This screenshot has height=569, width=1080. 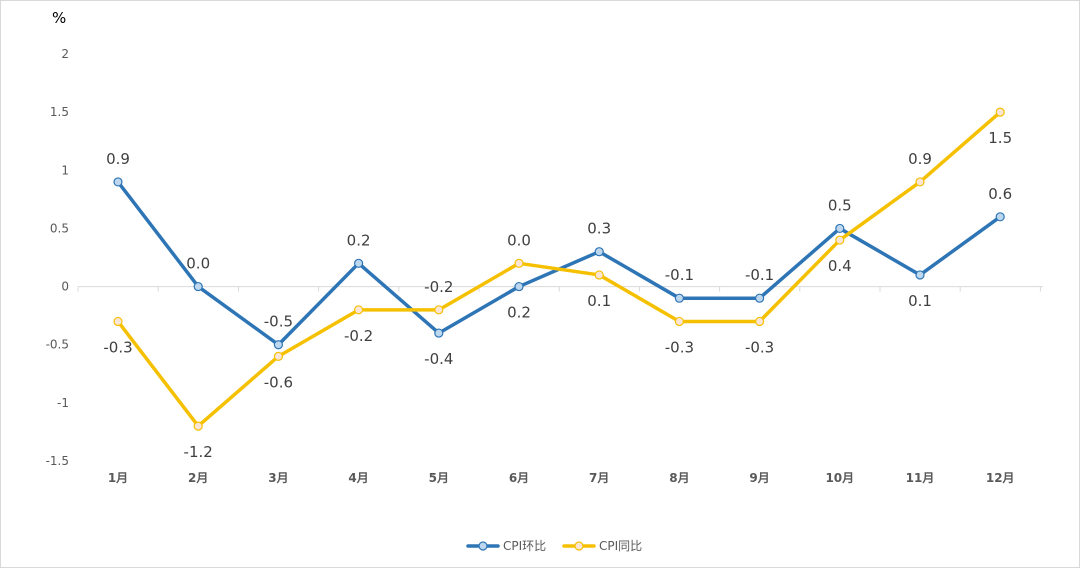 I want to click on legend: CPI环比 CPI同比, so click(x=554, y=546).